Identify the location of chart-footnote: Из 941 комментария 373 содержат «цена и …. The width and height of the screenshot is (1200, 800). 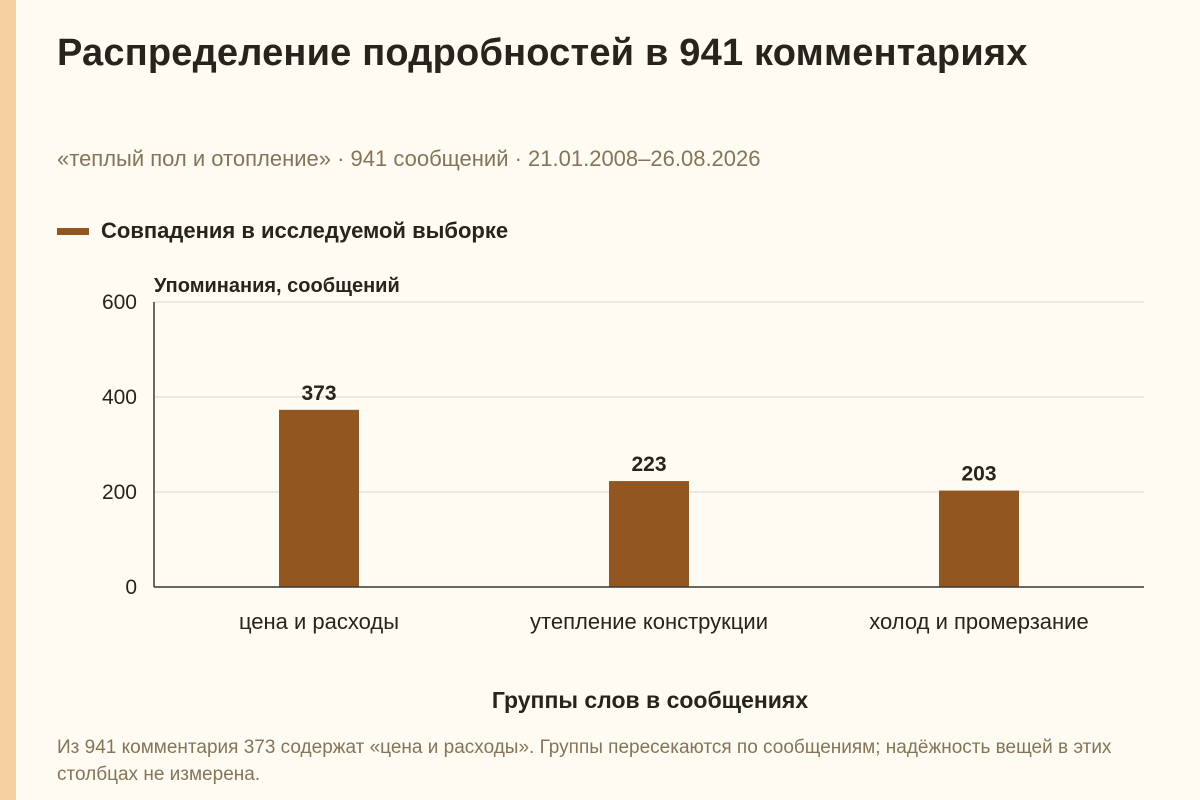
(584, 761).